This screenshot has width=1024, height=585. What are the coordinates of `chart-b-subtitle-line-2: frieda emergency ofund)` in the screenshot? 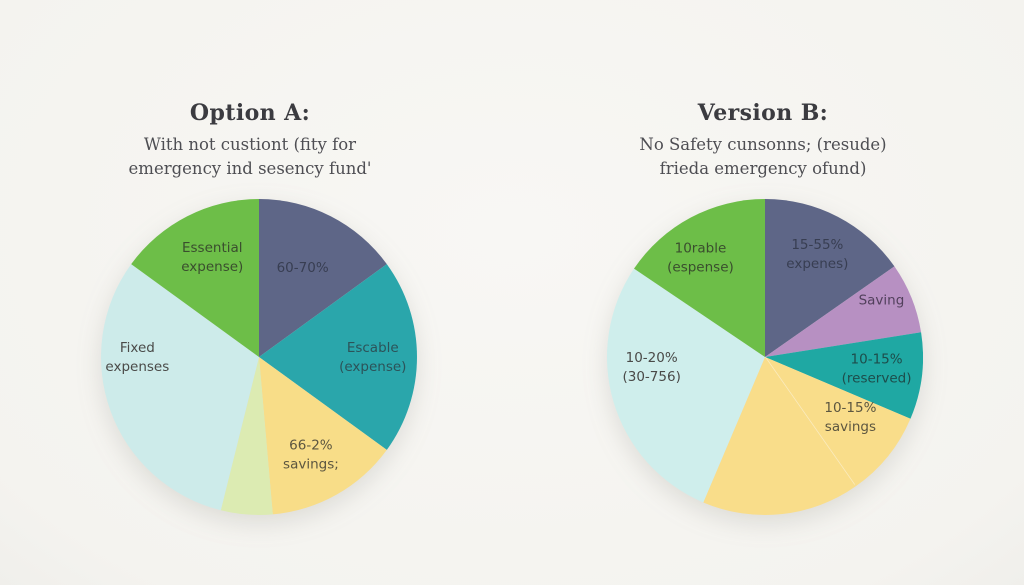 It's located at (763, 168).